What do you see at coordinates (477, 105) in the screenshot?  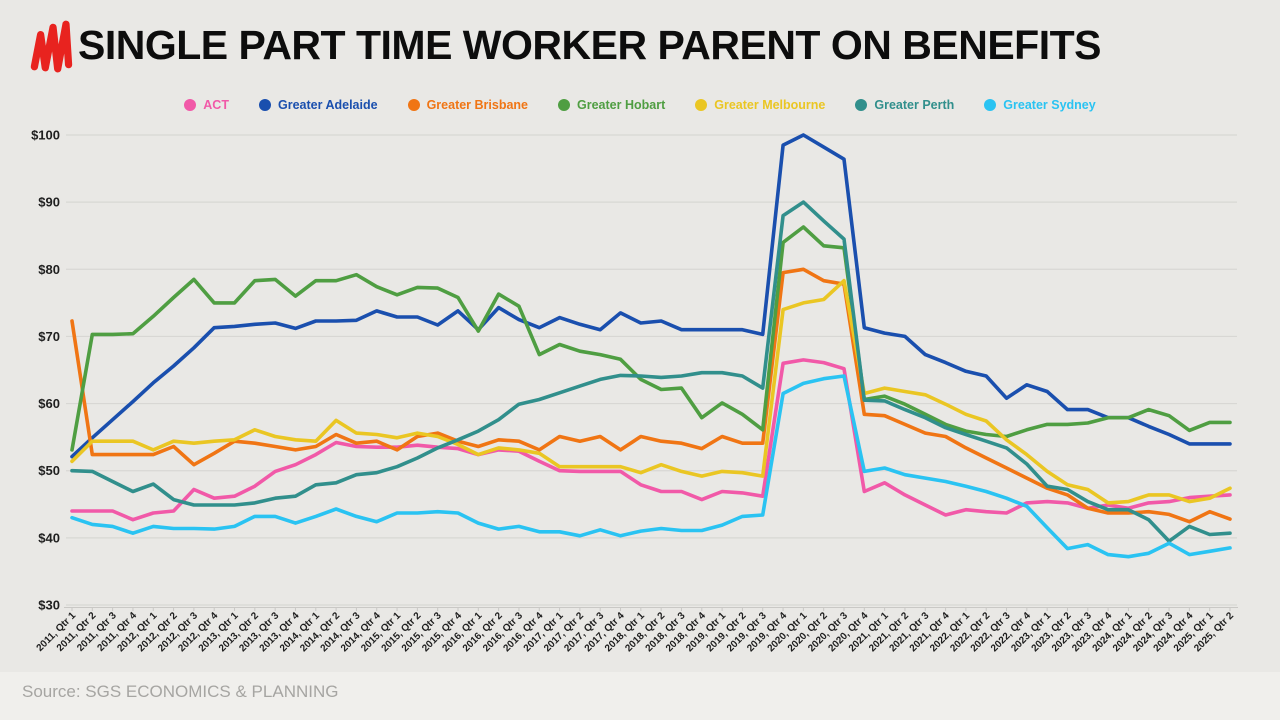 I see `legend-label: Greater Brisbane` at bounding box center [477, 105].